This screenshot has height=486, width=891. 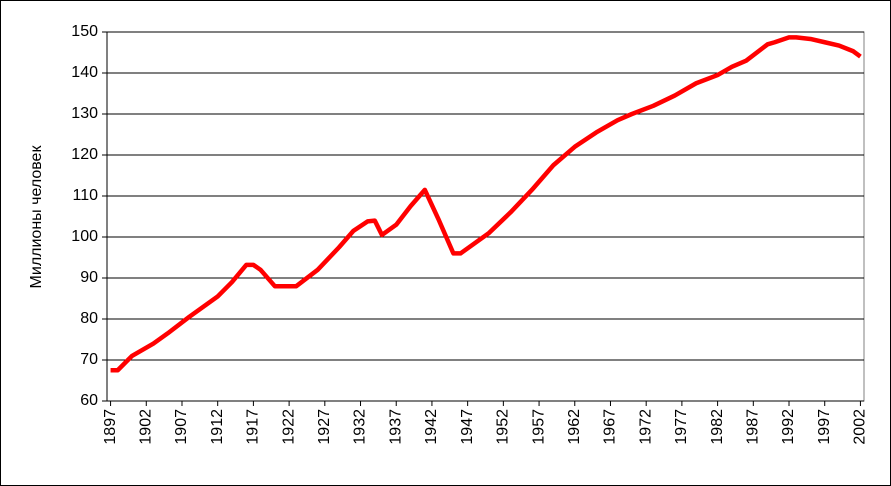 I want to click on x-tick-label: 1947, so click(x=467, y=427).